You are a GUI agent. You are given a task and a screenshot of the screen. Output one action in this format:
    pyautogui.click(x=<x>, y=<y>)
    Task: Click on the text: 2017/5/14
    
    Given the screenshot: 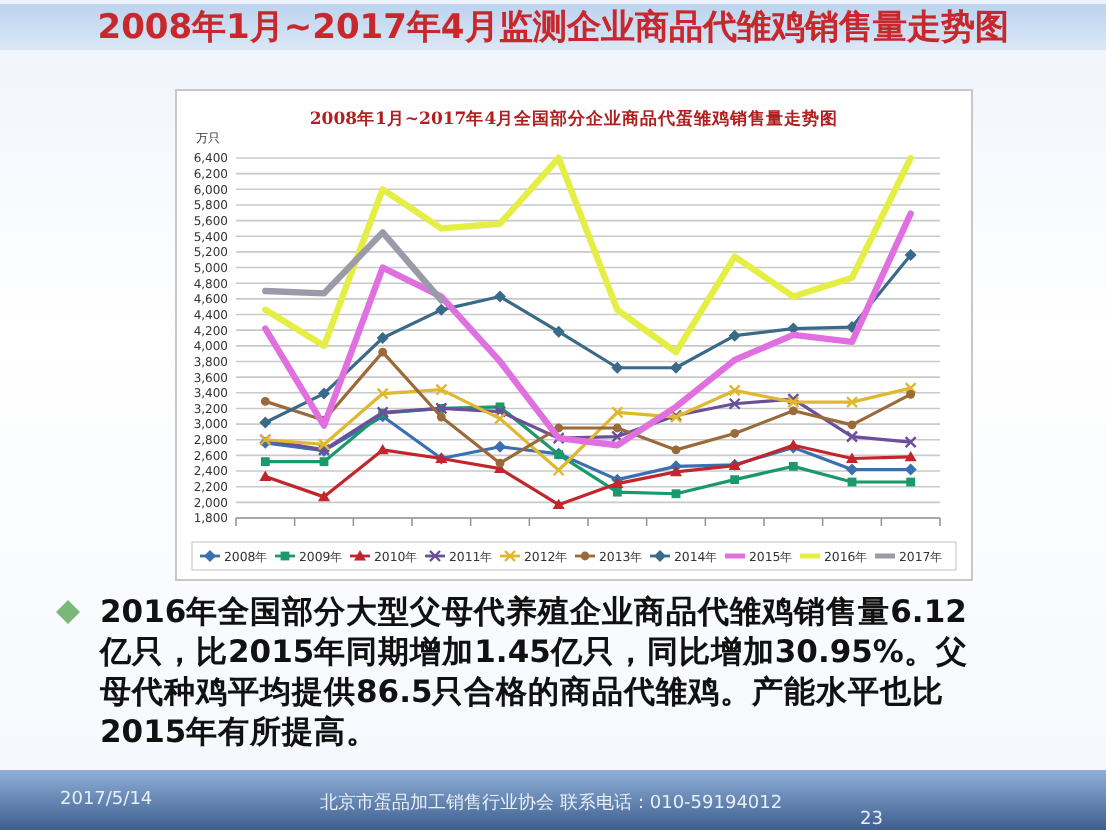 What is the action you would take?
    pyautogui.click(x=106, y=800)
    